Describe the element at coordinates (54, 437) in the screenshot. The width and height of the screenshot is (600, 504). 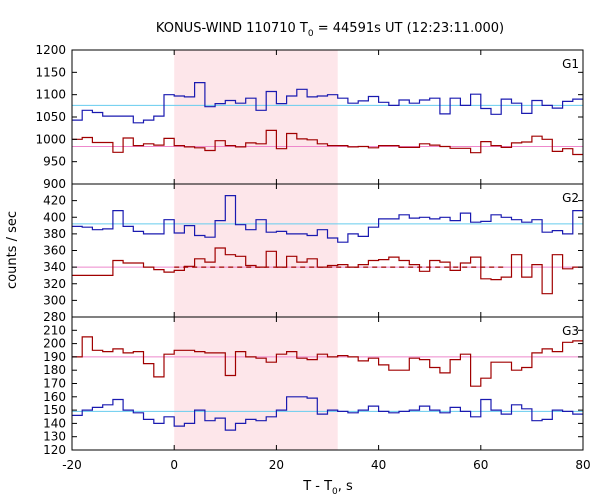
I see `y-tick-label: 130` at that location.